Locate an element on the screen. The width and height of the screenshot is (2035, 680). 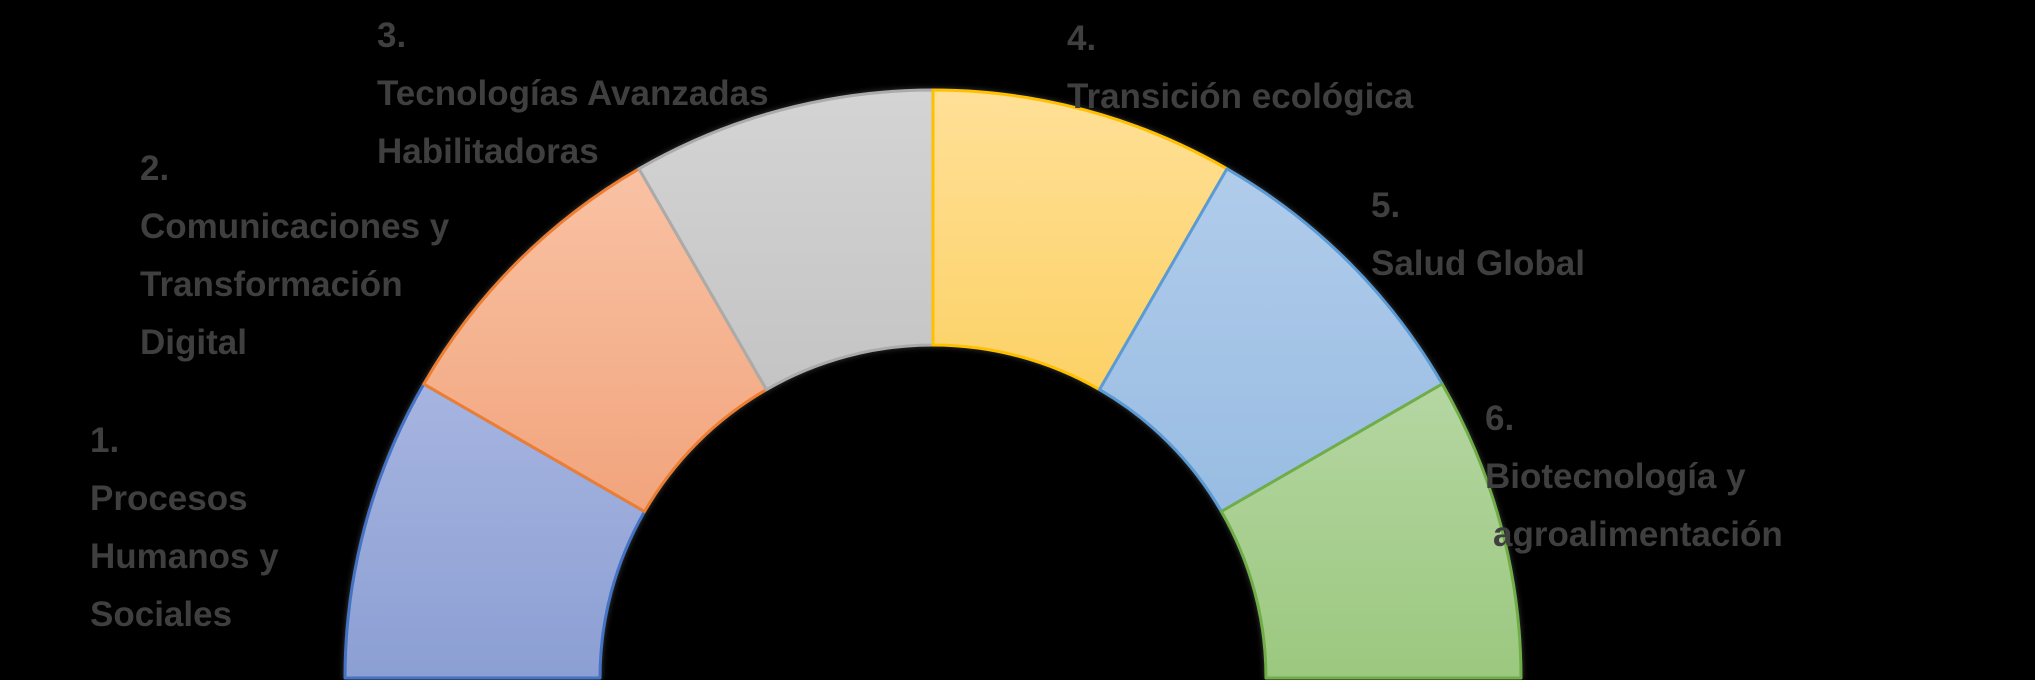
label-line: Humanos y is located at coordinates (184, 556).